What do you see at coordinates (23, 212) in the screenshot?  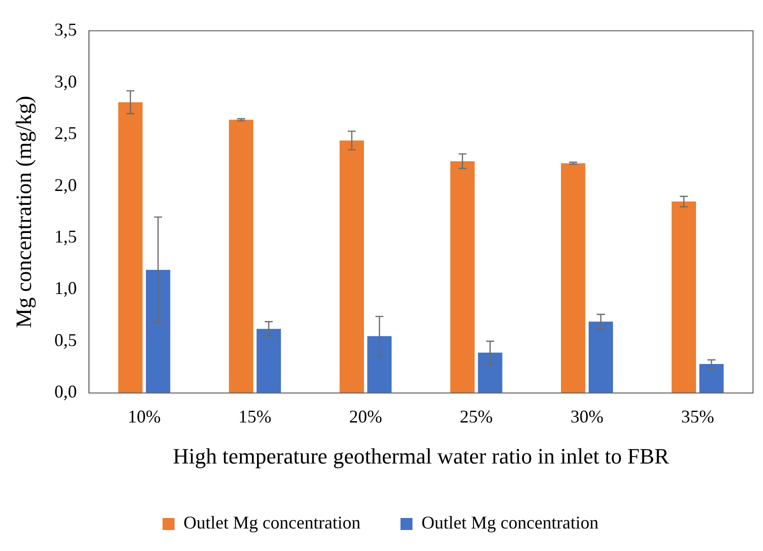 I see `y-axis-title: Mg concentration (mg/kg)` at bounding box center [23, 212].